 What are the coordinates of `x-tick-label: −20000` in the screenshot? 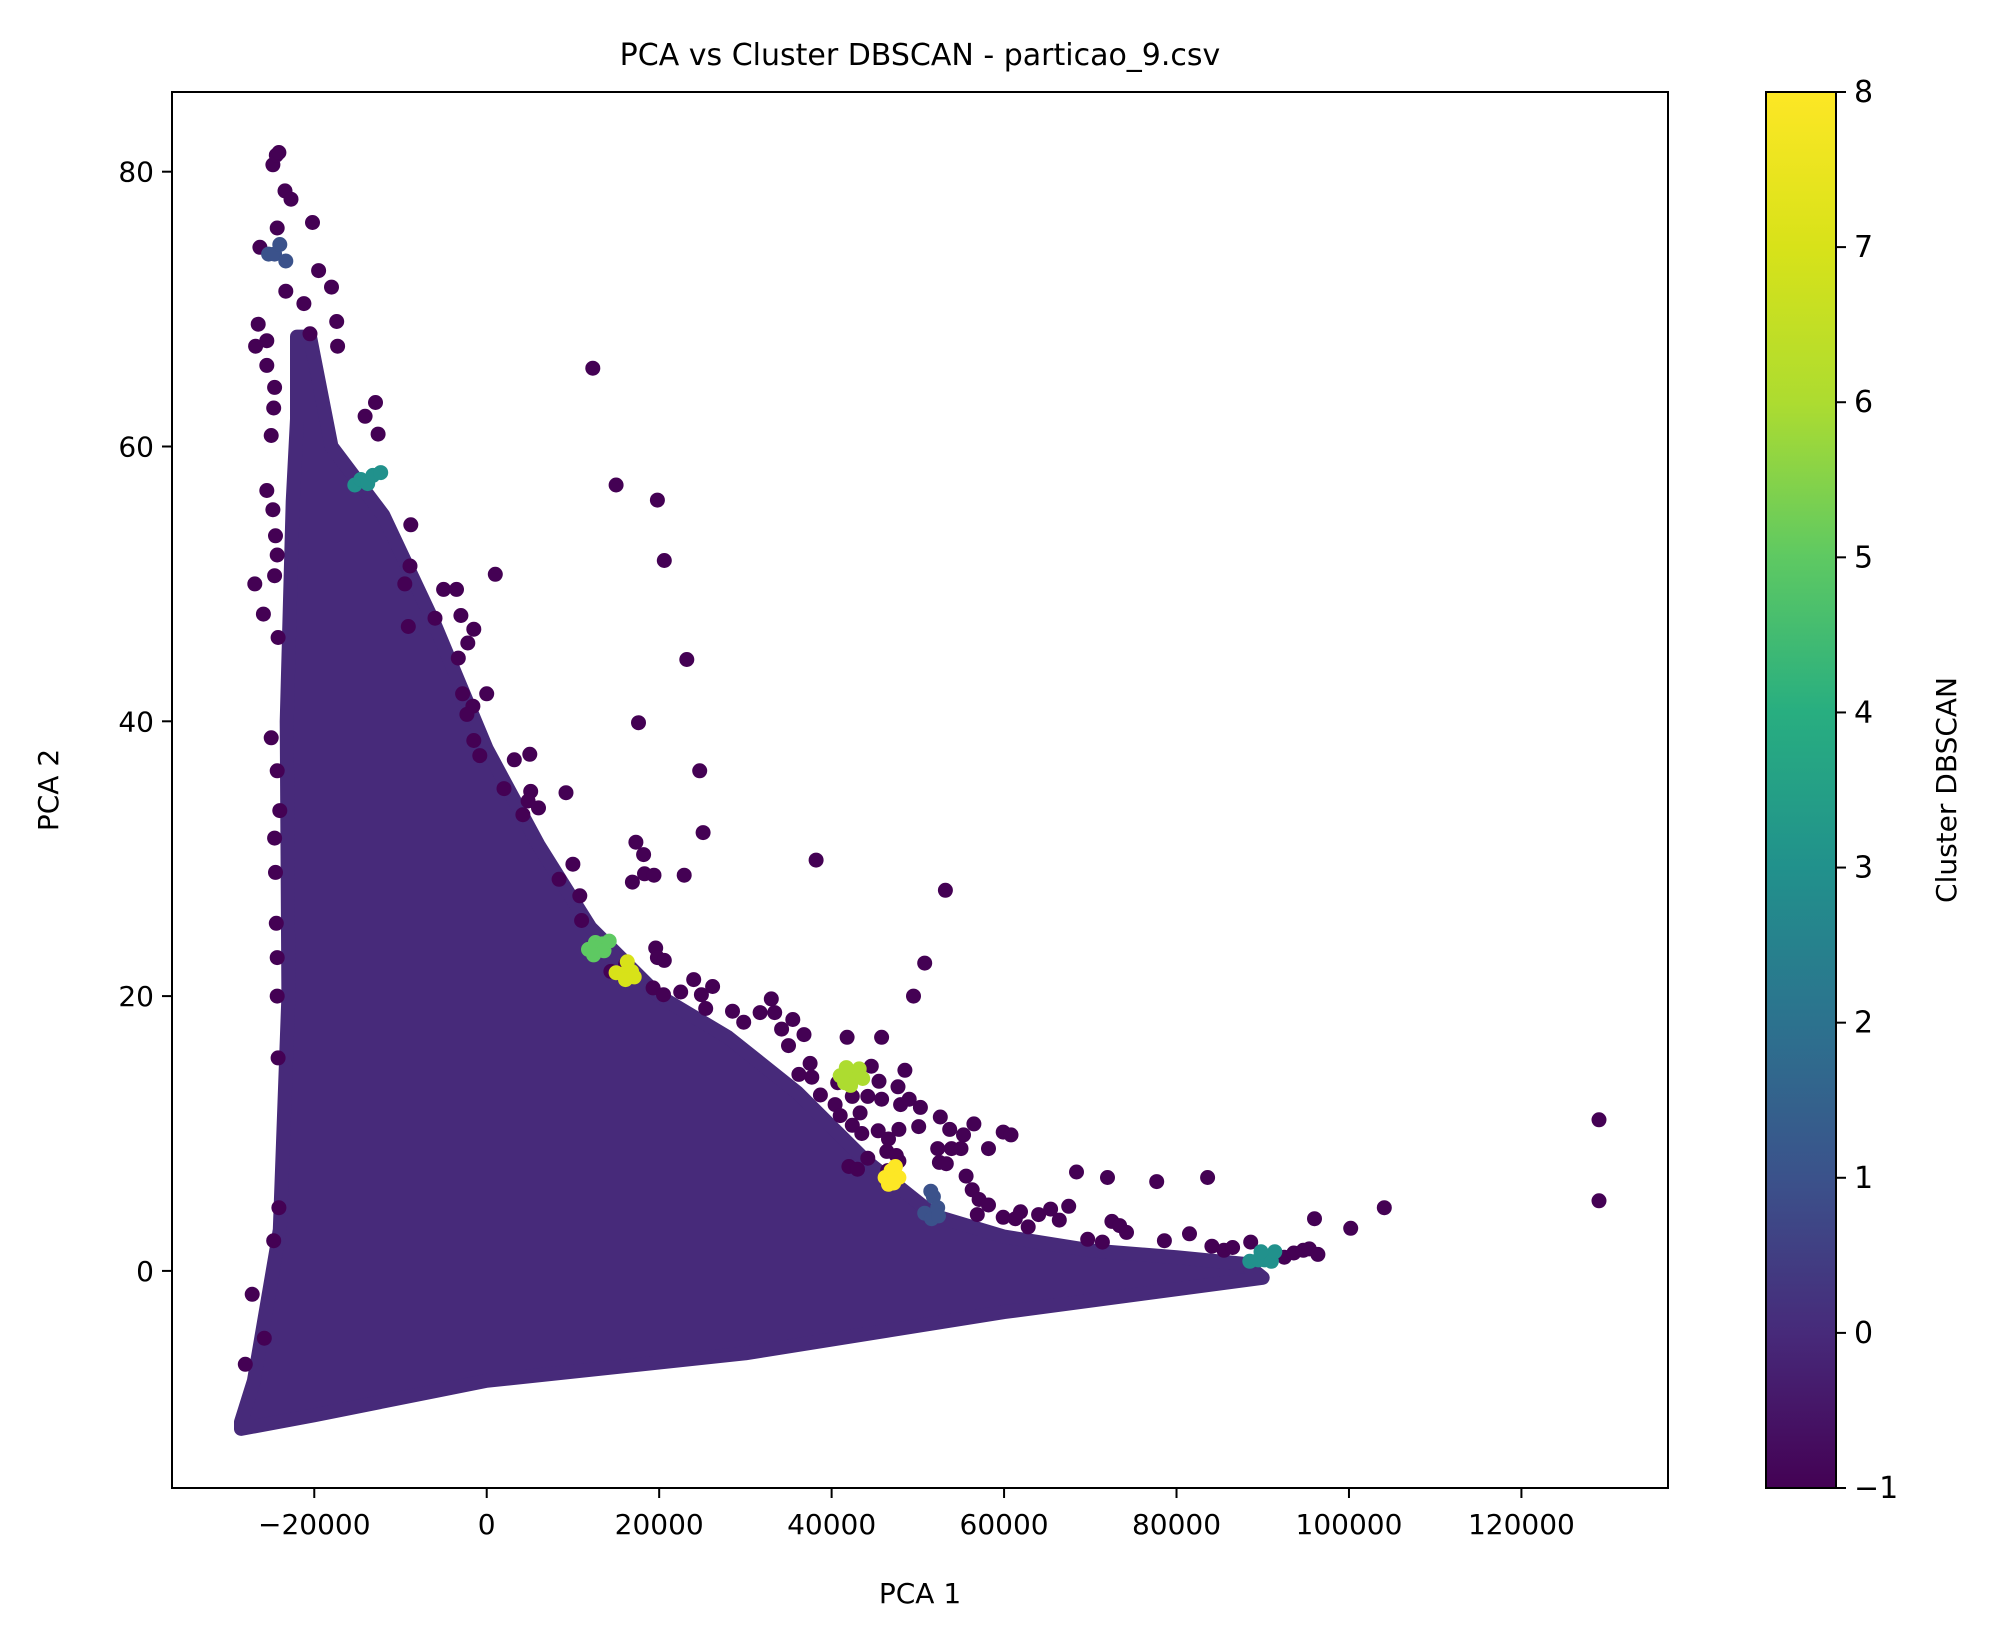 It's located at (314, 1524).